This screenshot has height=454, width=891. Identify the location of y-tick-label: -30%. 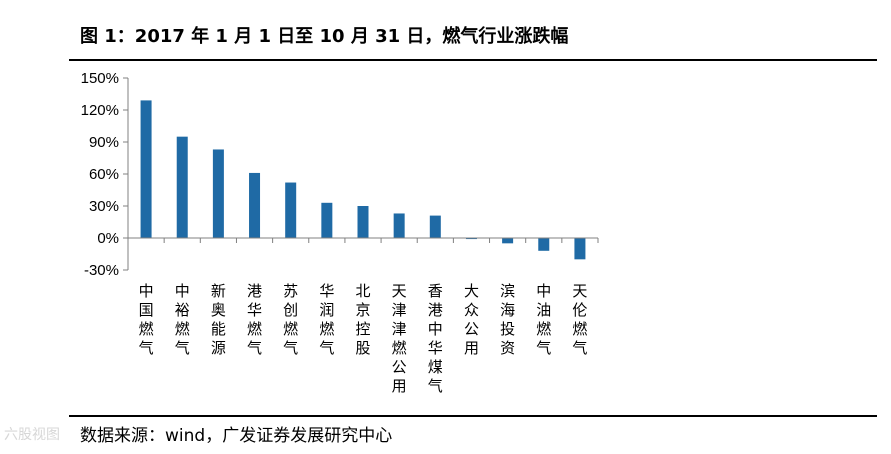
(101, 270).